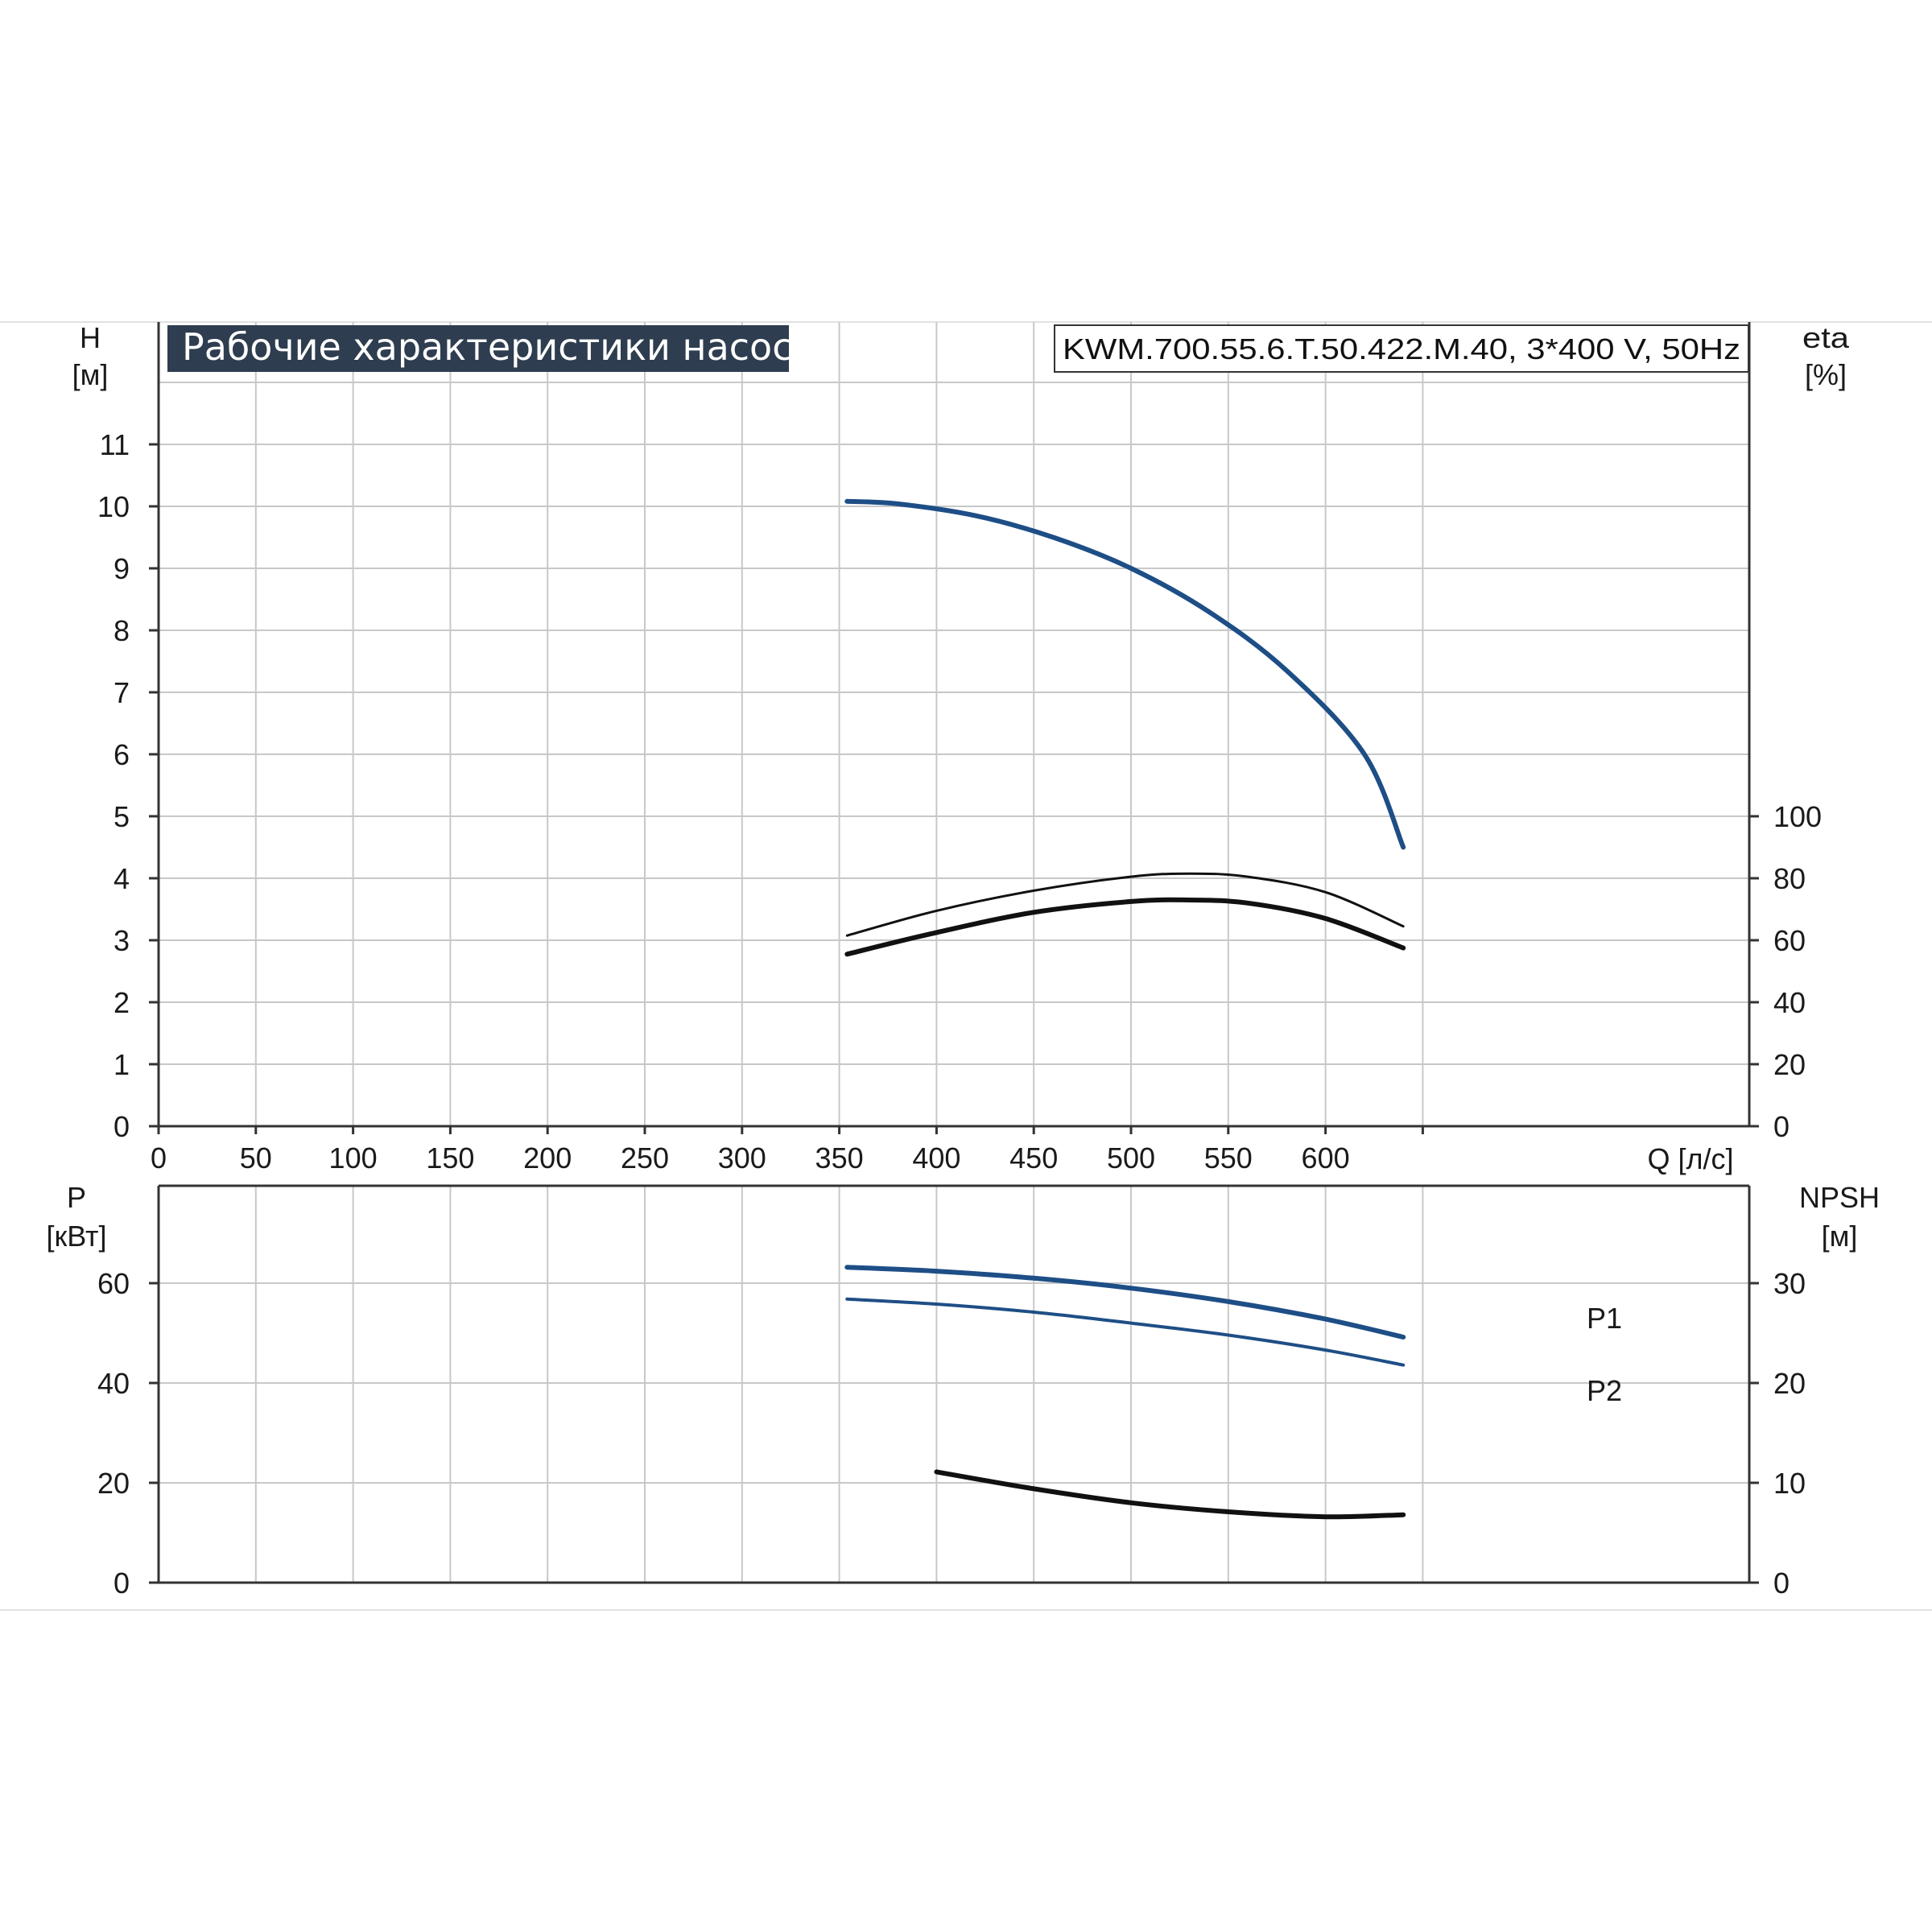 The width and height of the screenshot is (1932, 1932). Describe the element at coordinates (1125, 1392) in the screenshot. I see `bottom-chart-series` at that location.